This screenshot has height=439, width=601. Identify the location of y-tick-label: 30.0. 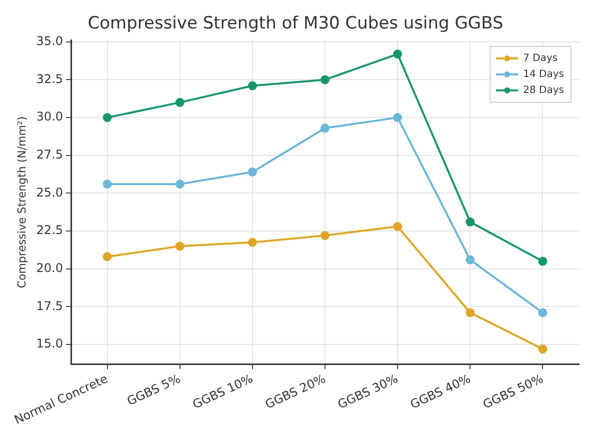
(50, 117).